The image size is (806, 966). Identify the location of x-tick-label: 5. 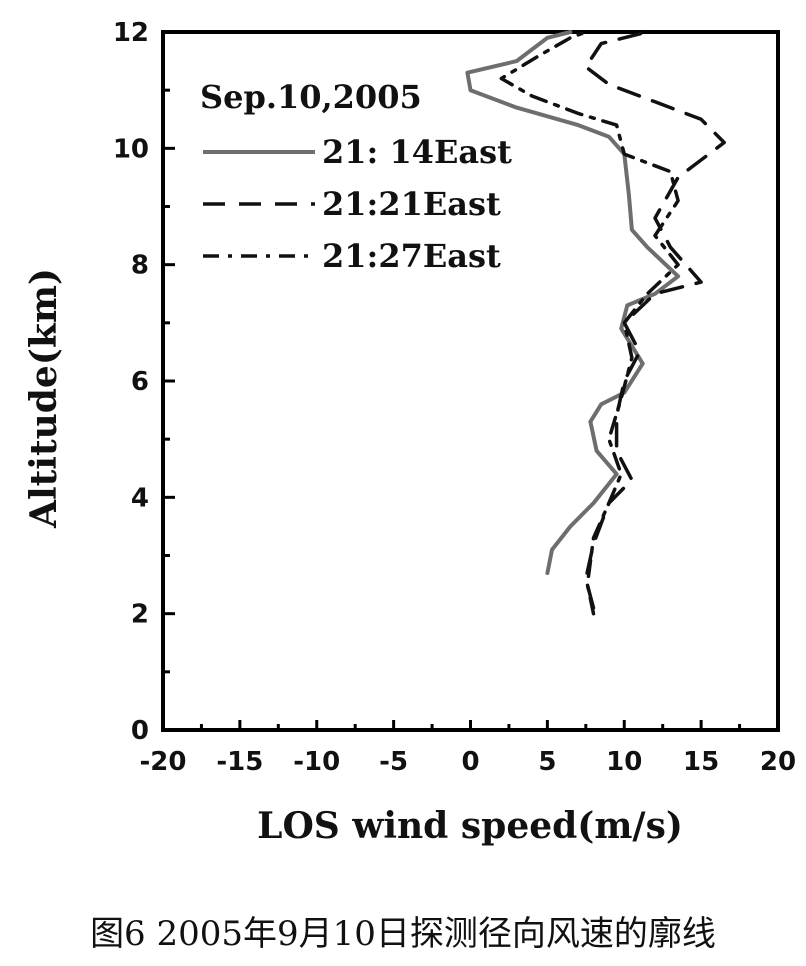
(547, 762).